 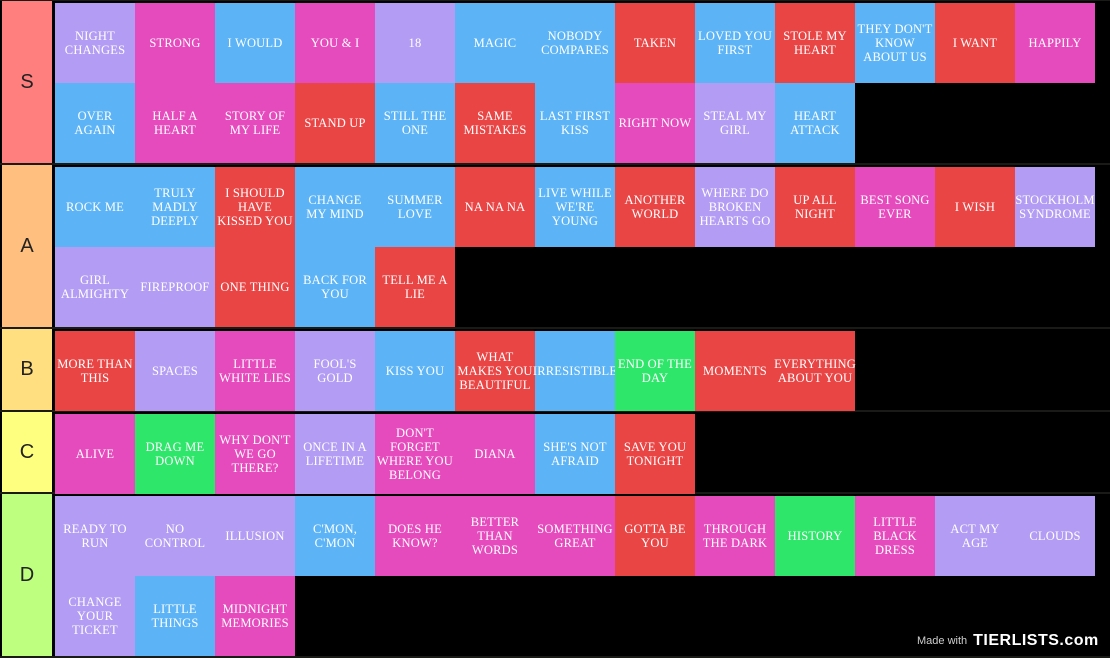 What do you see at coordinates (175, 536) in the screenshot?
I see `tier-item: NO CONTROL` at bounding box center [175, 536].